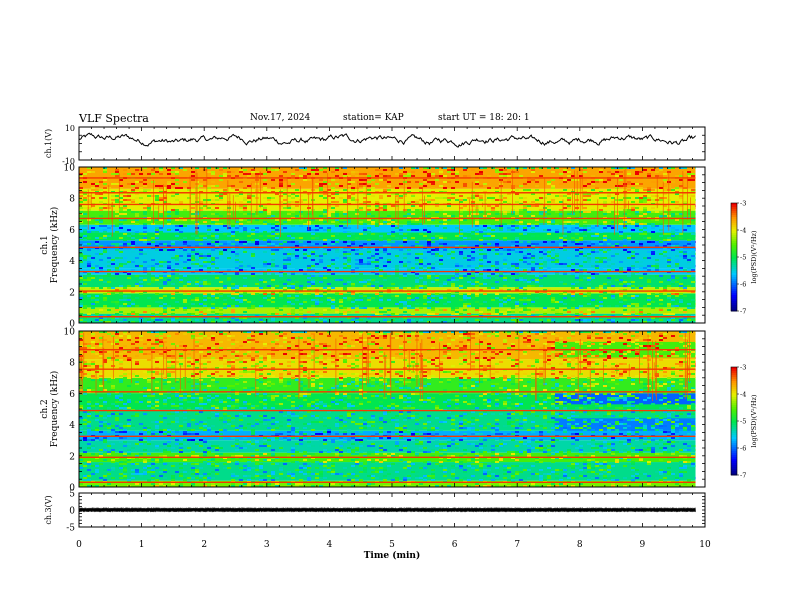  What do you see at coordinates (45, 244) in the screenshot?
I see `ch1-spec-ylabel-channel: ch.1` at bounding box center [45, 244].